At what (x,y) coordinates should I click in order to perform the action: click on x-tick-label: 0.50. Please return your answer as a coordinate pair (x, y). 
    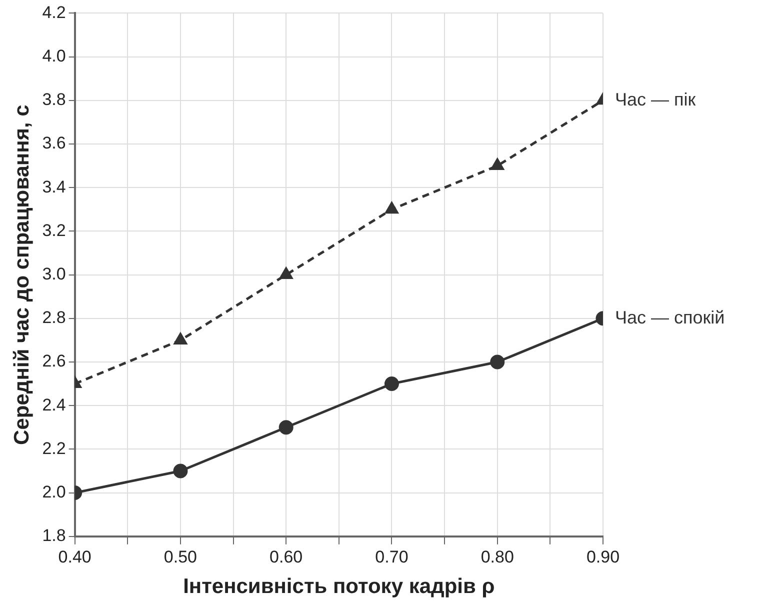
    Looking at the image, I should click on (181, 556).